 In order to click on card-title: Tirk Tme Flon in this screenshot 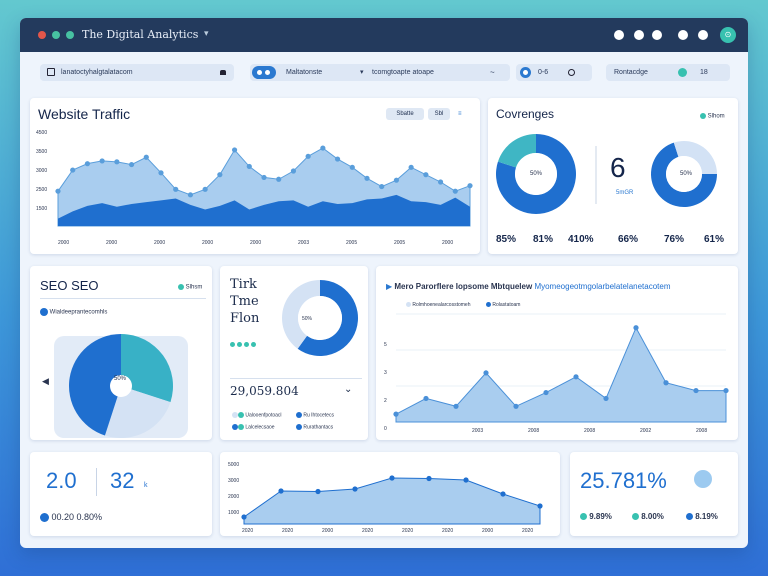, I will do `click(244, 301)`.